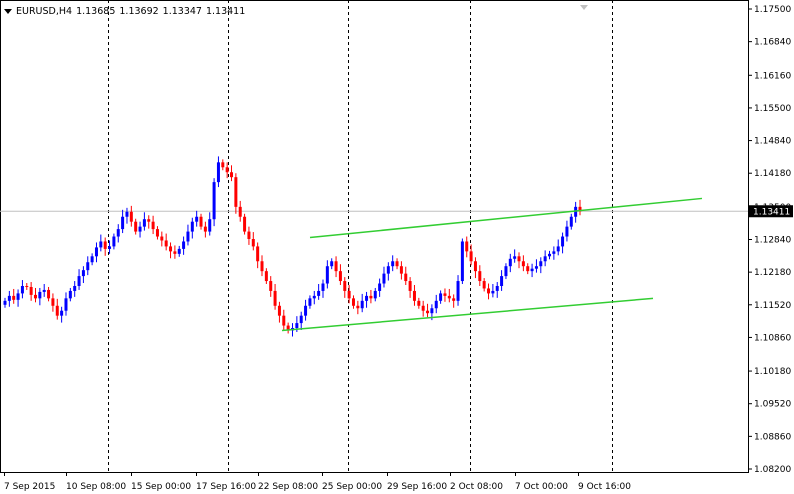 This screenshot has width=794, height=494. What do you see at coordinates (225, 11) in the screenshot?
I see `close-value: 1.13411` at bounding box center [225, 11].